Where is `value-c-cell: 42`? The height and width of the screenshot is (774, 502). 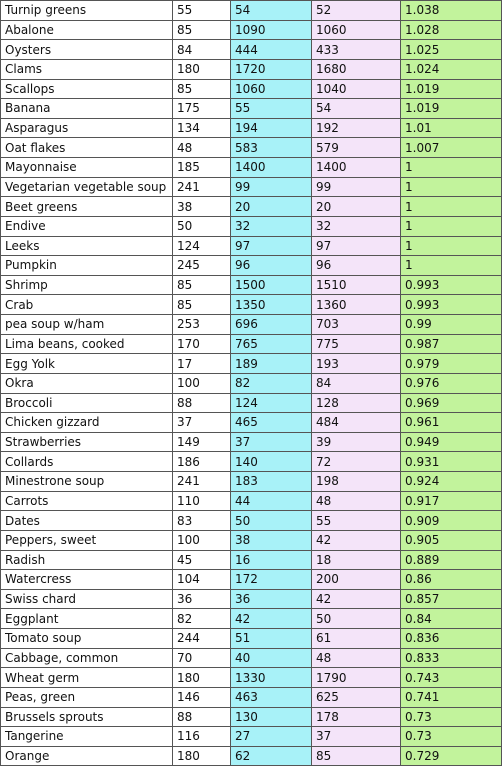 value-c-cell: 42 is located at coordinates (356, 540).